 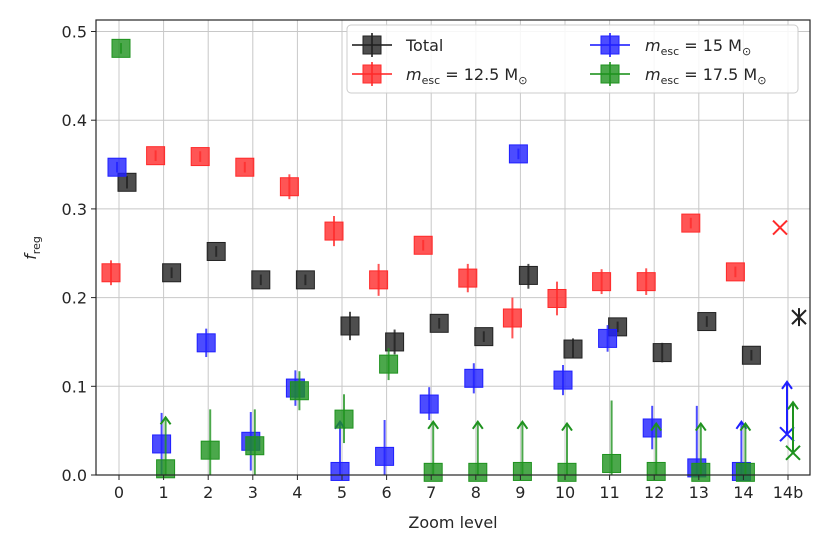 I want to click on upper-limit-arrow-m15-14b, so click(x=787, y=385).